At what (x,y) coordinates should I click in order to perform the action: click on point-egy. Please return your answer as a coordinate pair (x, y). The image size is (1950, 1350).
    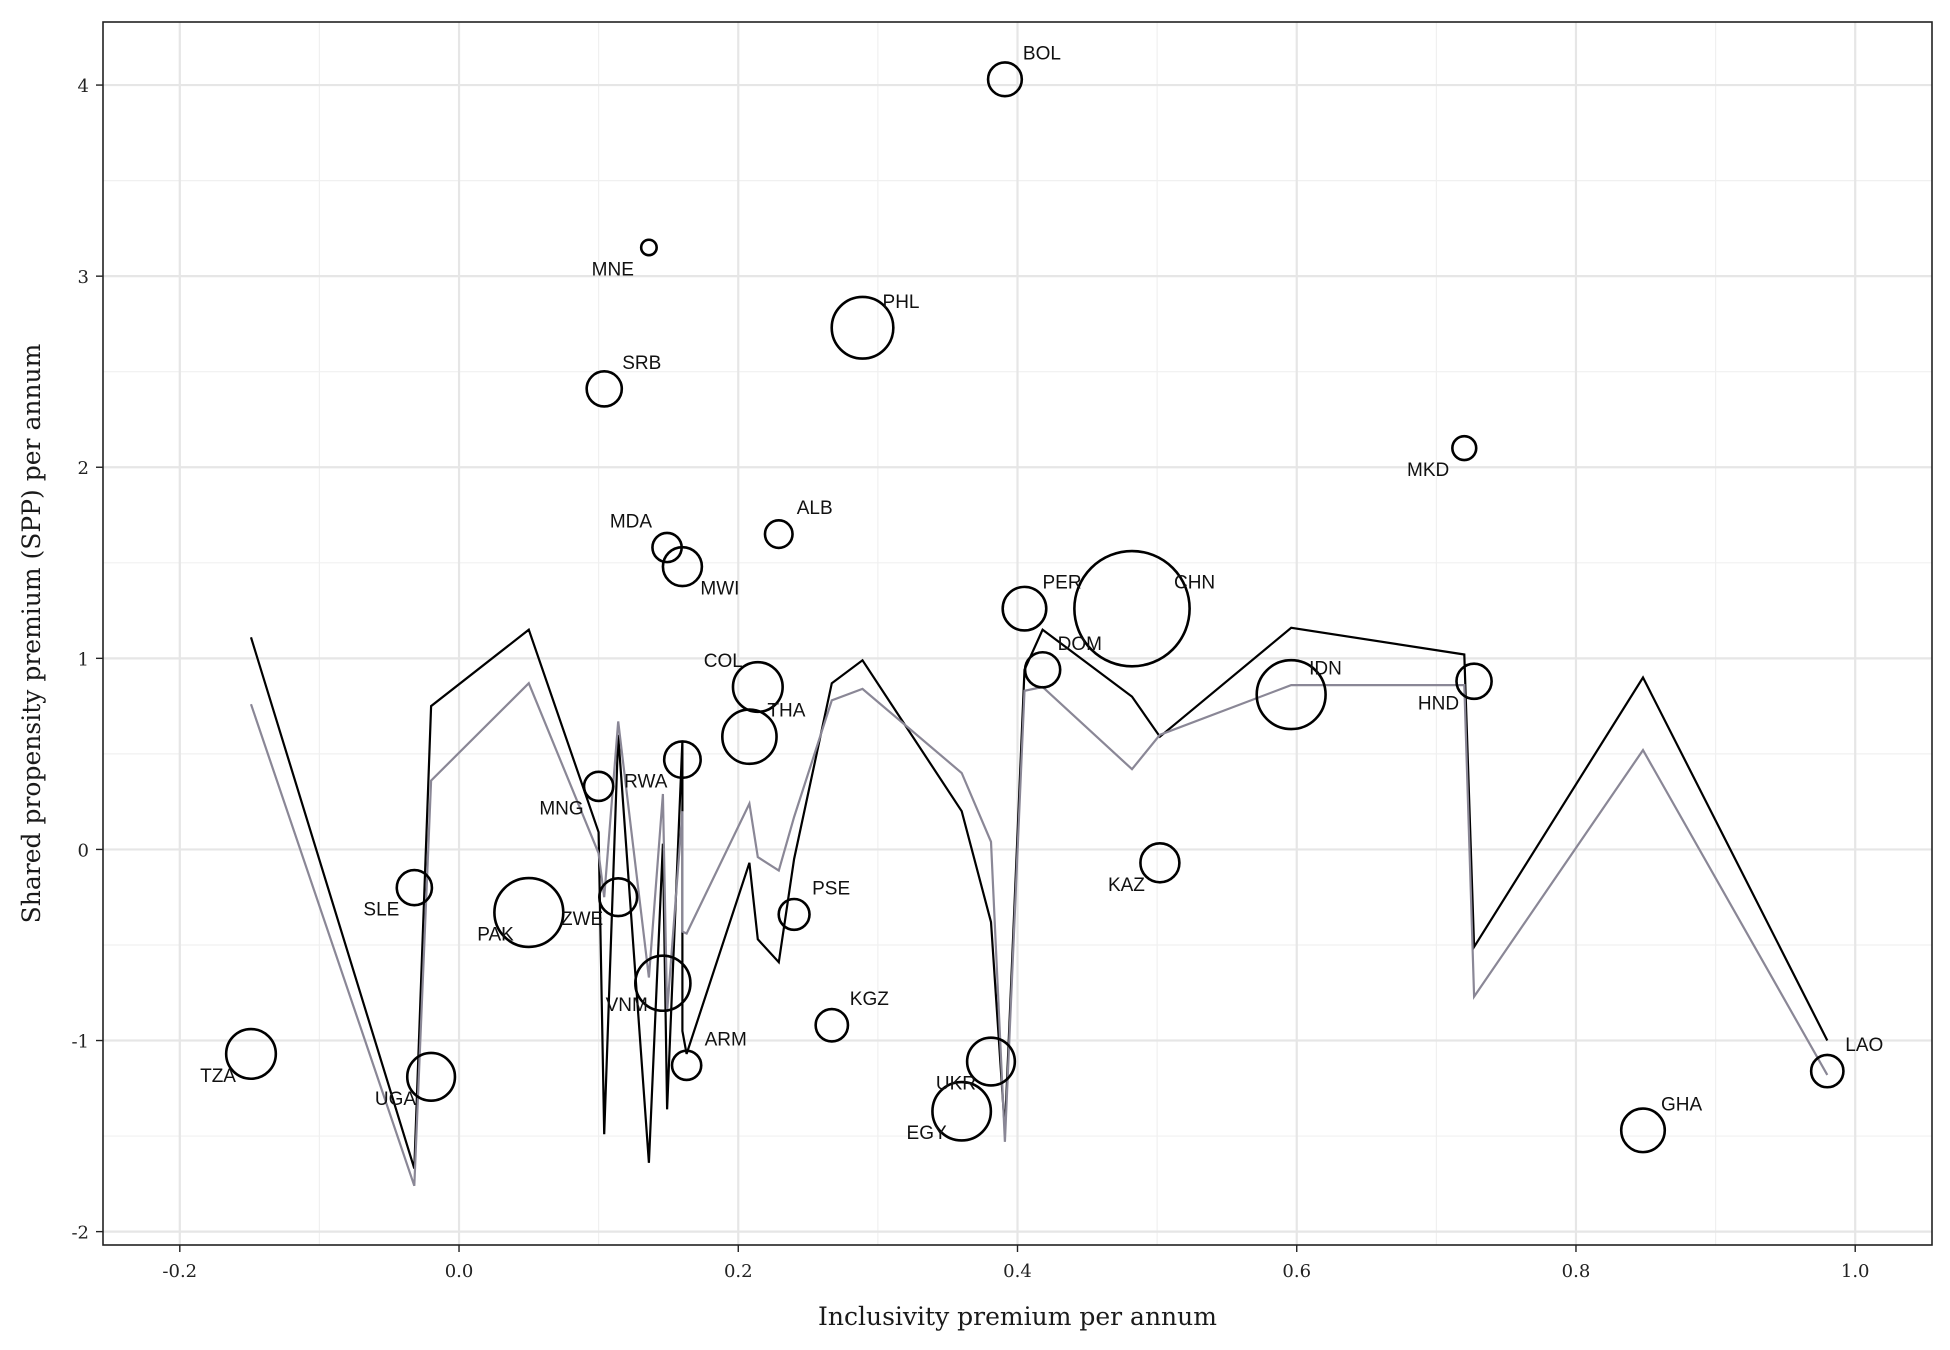
    Looking at the image, I should click on (962, 1111).